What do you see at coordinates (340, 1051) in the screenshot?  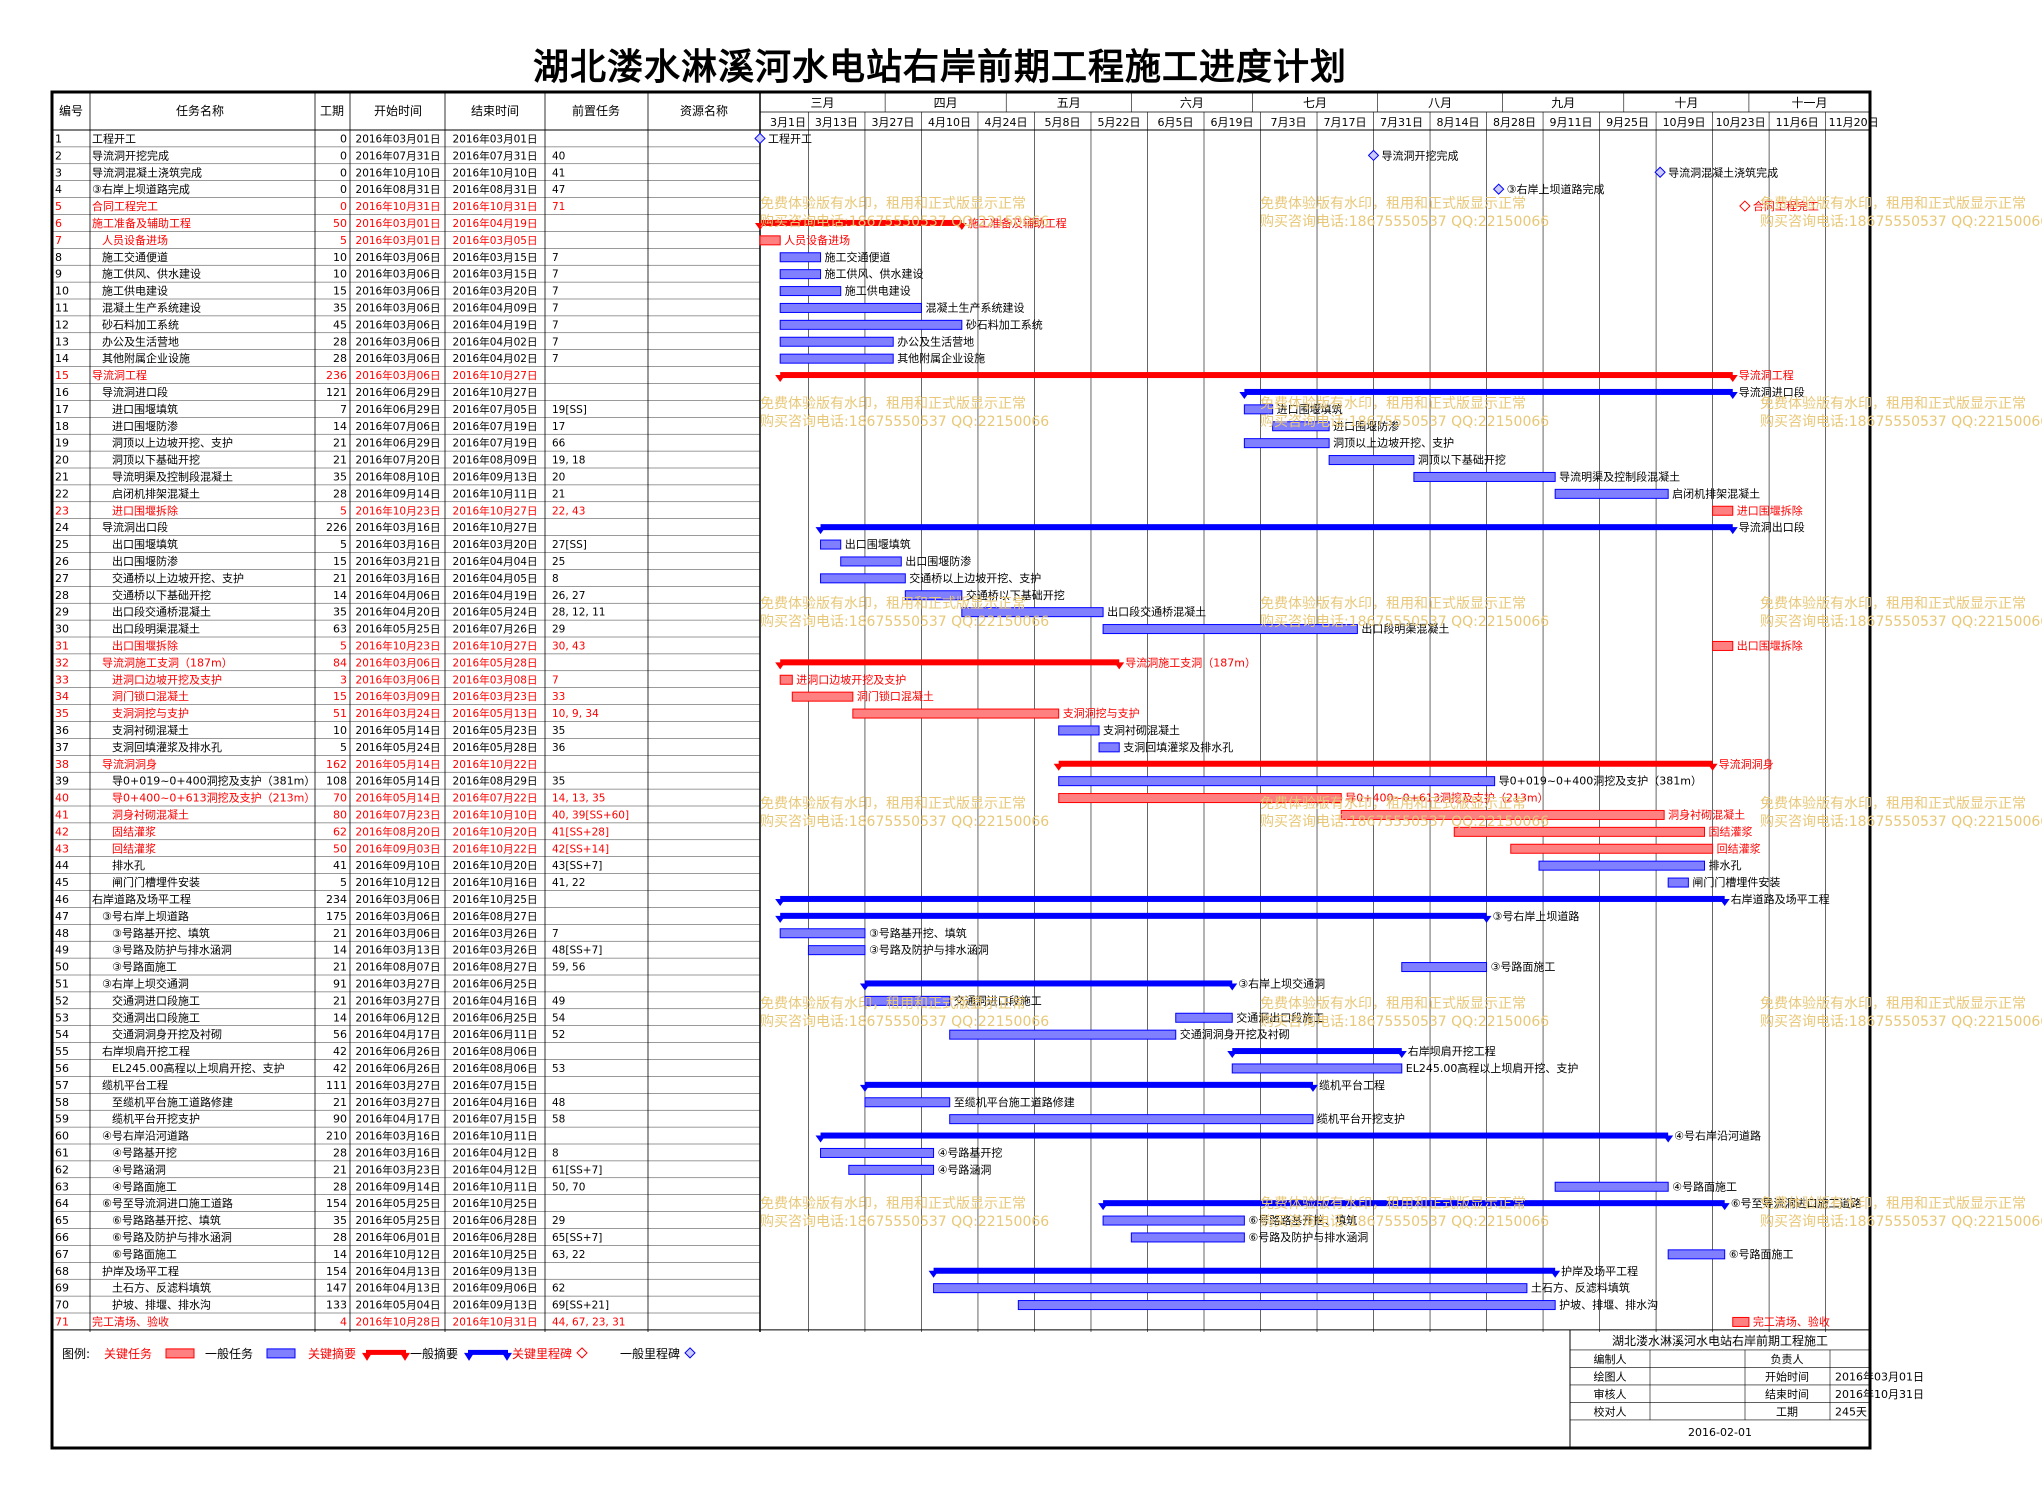 I see `task-duration: 42` at bounding box center [340, 1051].